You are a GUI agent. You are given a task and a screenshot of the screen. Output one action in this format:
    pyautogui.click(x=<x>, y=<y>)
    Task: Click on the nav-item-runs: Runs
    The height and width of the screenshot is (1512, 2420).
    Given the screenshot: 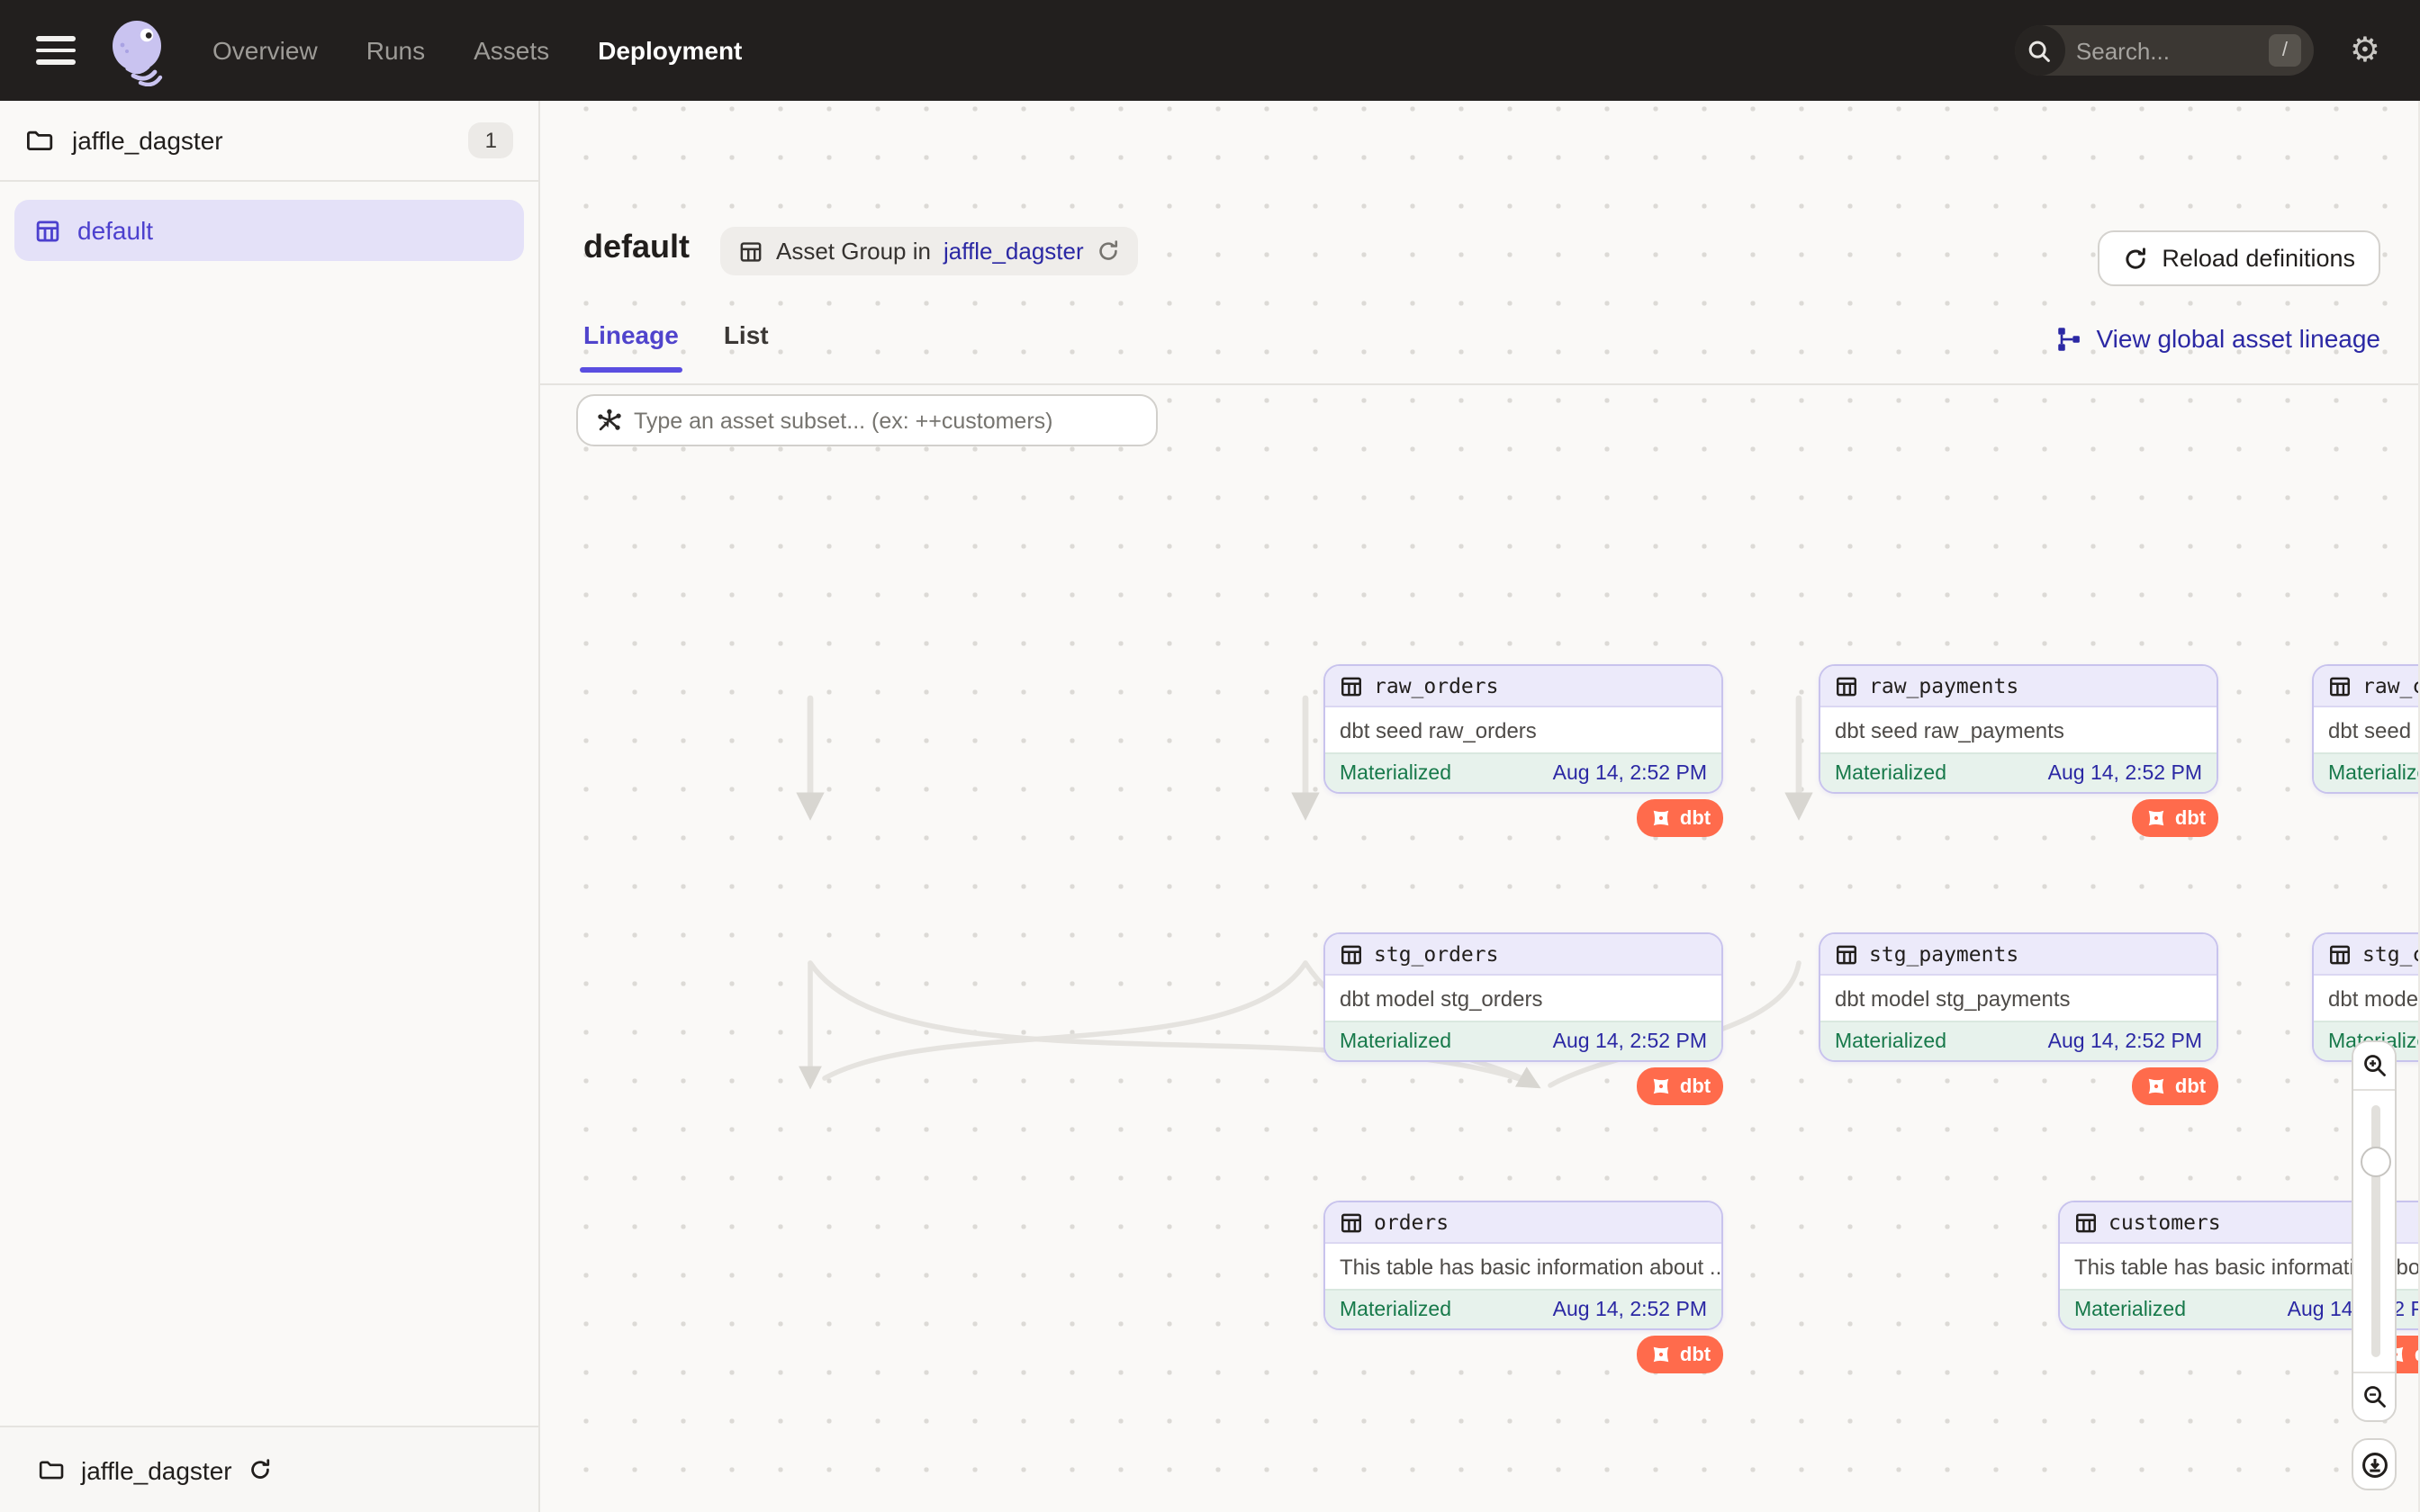 What is the action you would take?
    pyautogui.click(x=396, y=51)
    